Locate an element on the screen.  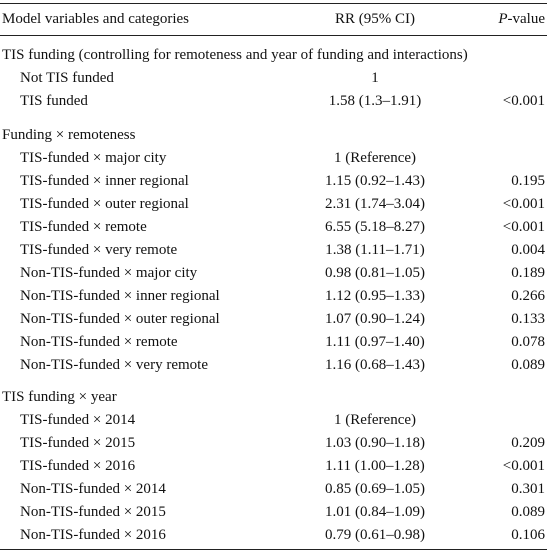
row-label: TIS-funded × 2014 is located at coordinates (78, 420).